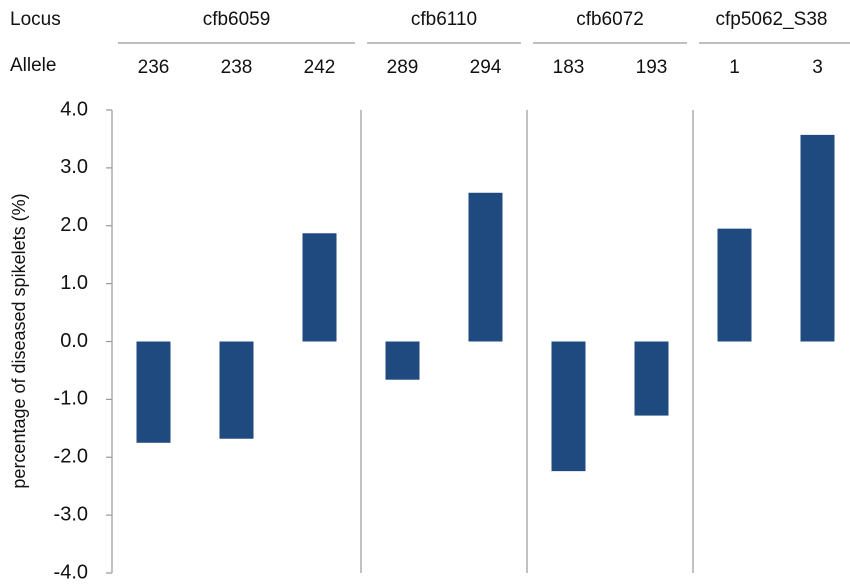  What do you see at coordinates (154, 67) in the screenshot?
I see `x-tick-label: 236` at bounding box center [154, 67].